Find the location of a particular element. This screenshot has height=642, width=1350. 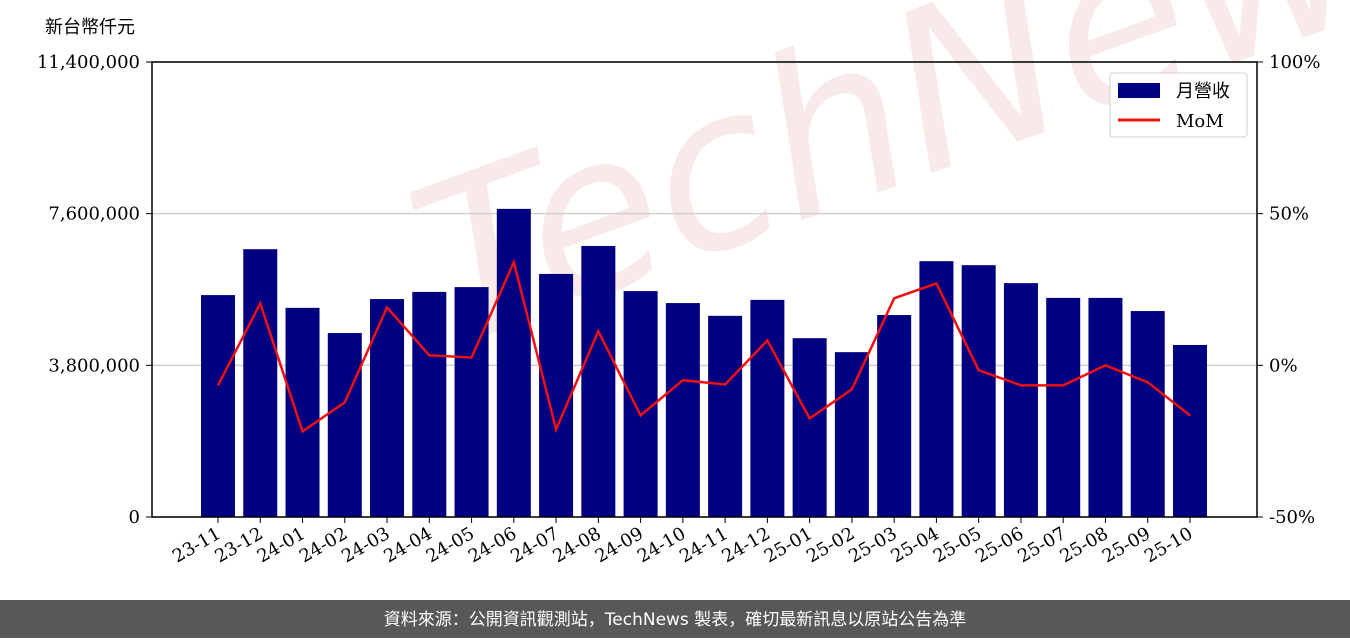

legend-label: MoM is located at coordinates (1200, 121).